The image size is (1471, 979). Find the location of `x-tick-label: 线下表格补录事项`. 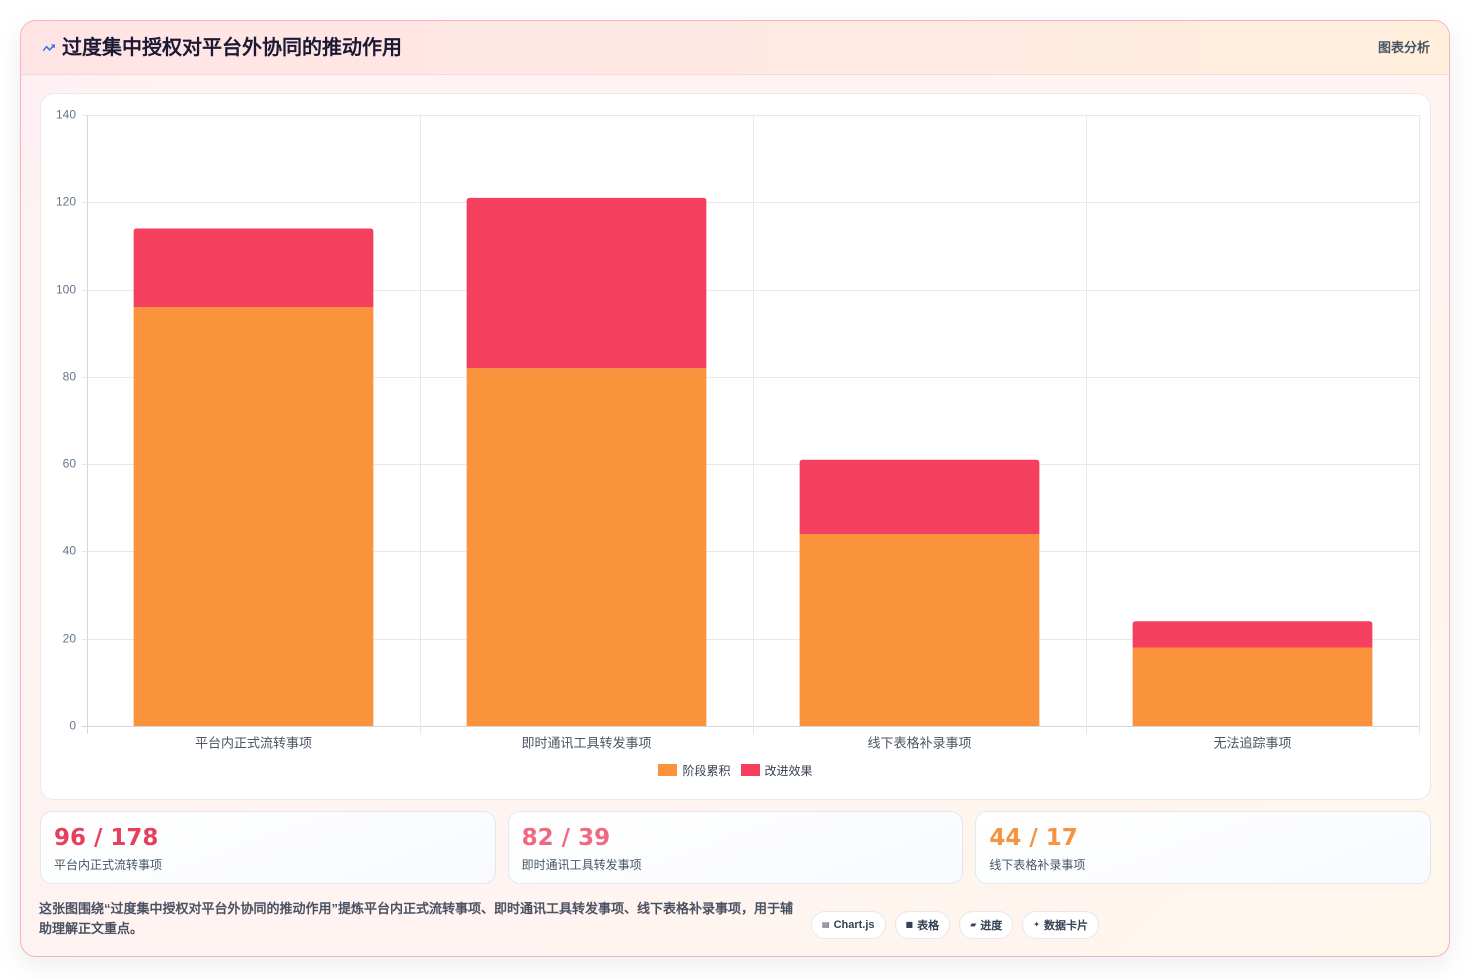

x-tick-label: 线下表格补录事项 is located at coordinates (919, 742).